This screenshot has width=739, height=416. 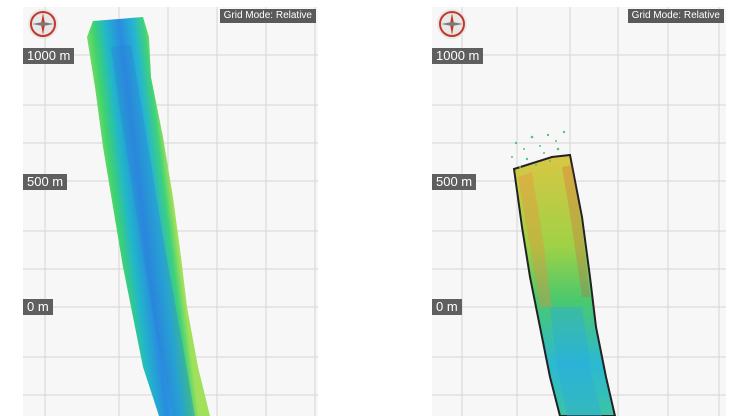 I want to click on sparse-points-right, so click(x=538, y=149).